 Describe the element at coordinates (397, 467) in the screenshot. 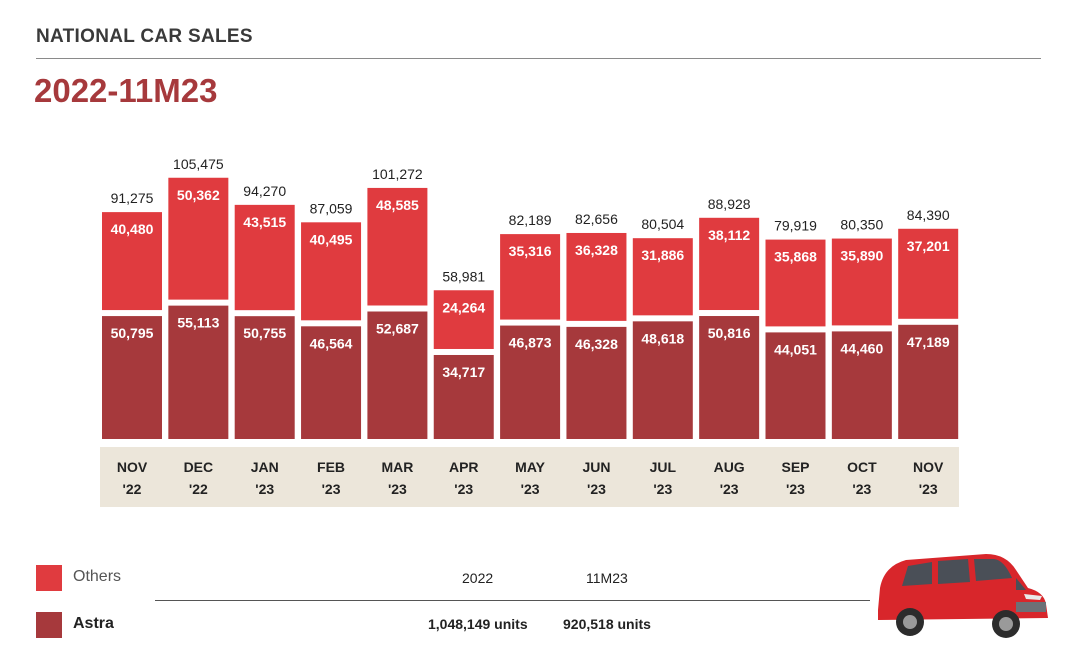

I see `x-tick-month: MAR` at that location.